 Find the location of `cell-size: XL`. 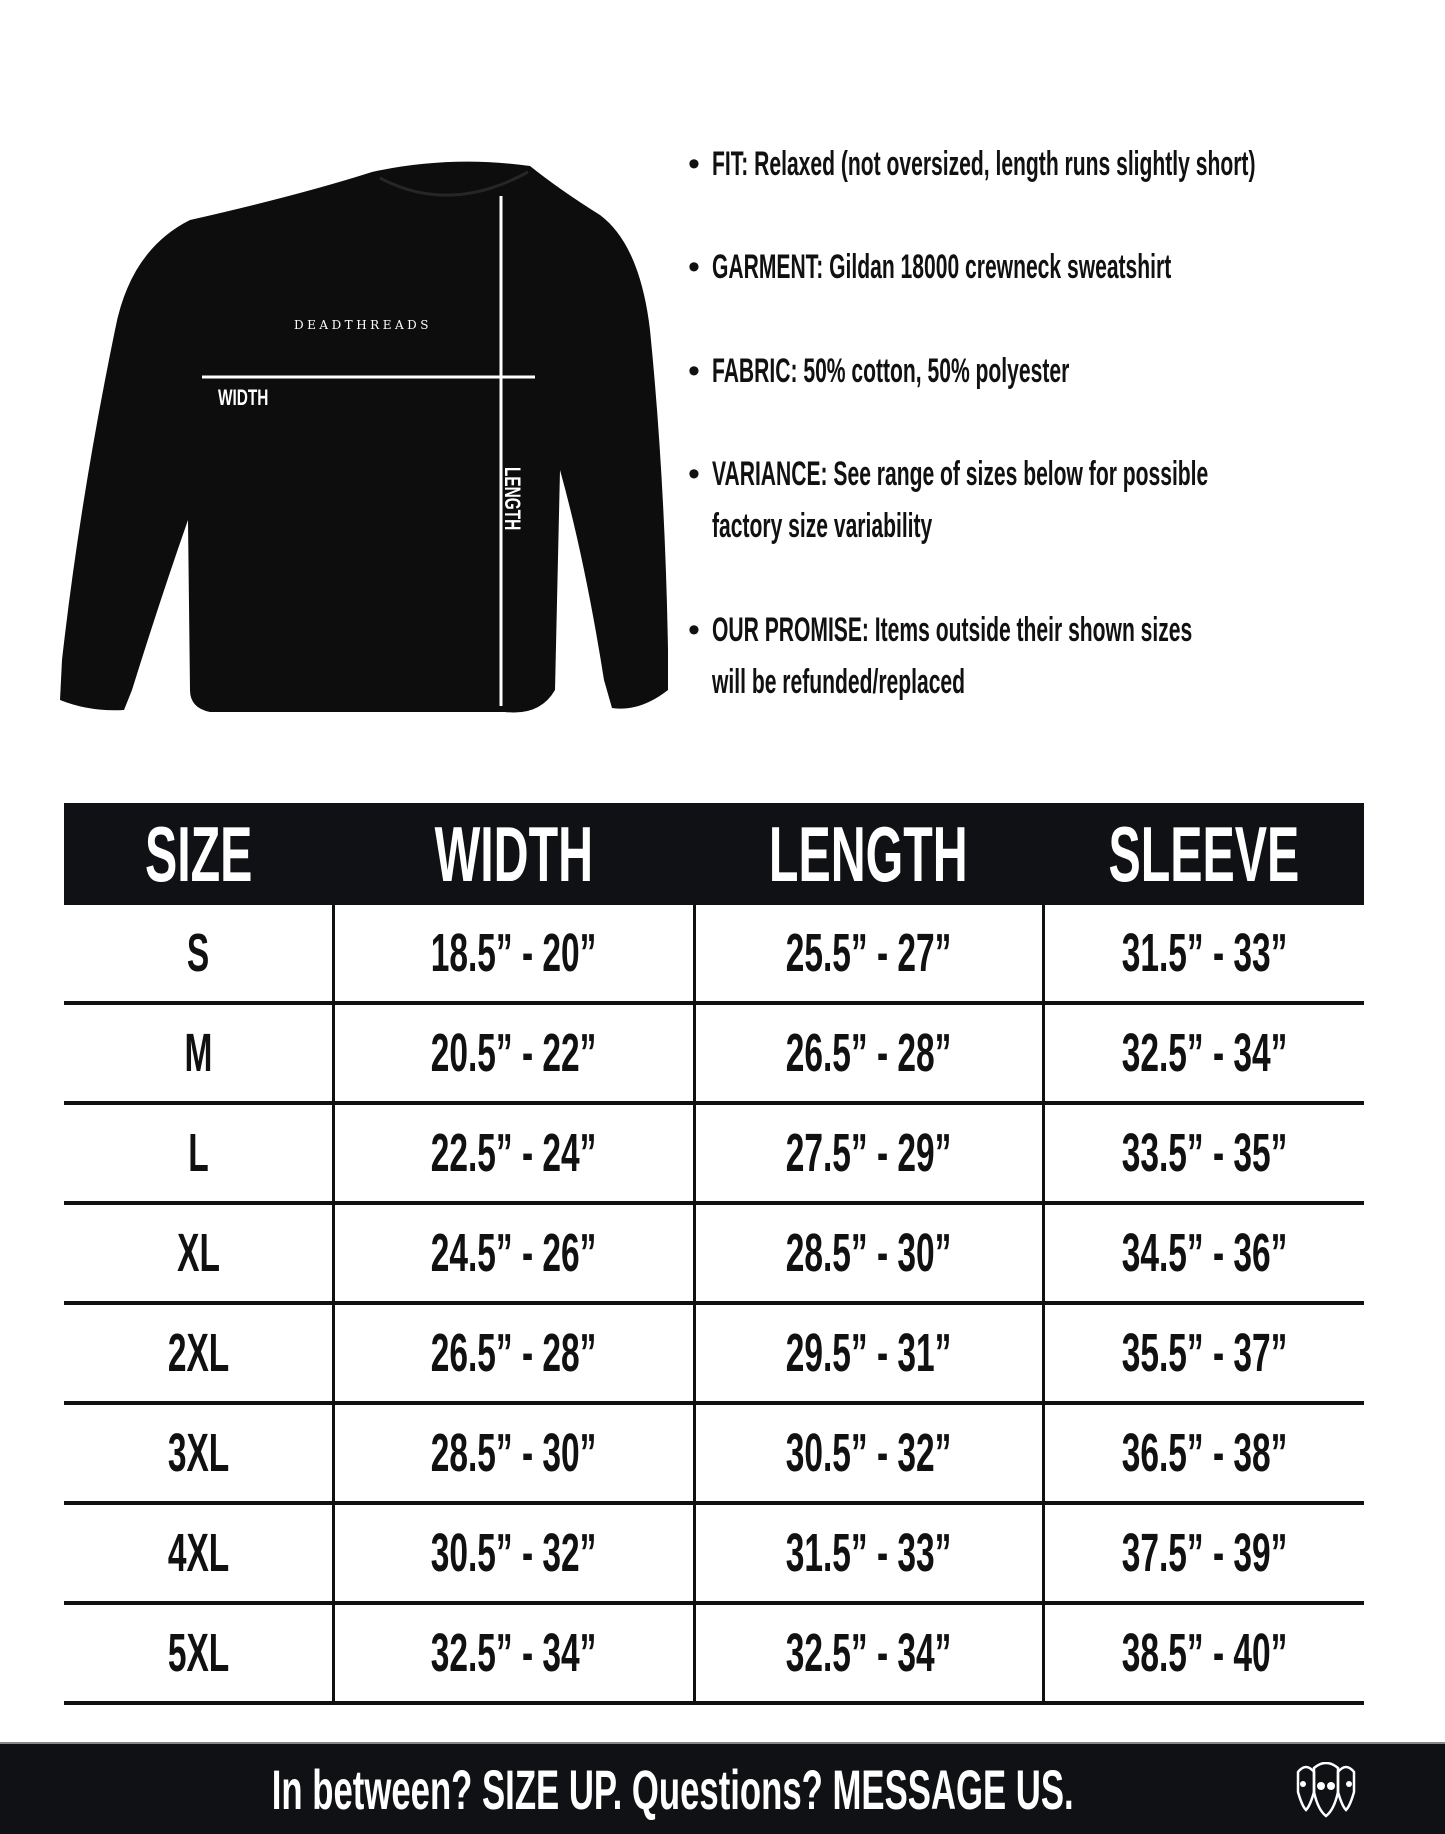

cell-size: XL is located at coordinates (200, 1253).